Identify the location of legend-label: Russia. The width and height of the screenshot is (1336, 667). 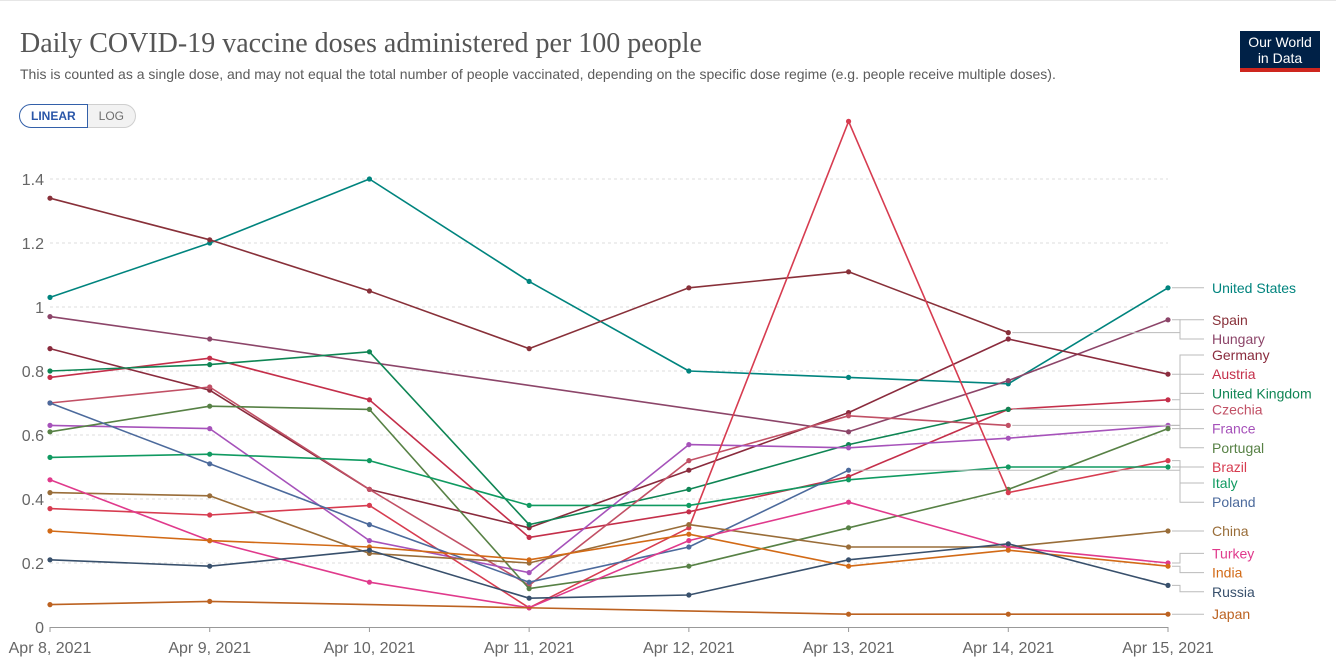
(1233, 592).